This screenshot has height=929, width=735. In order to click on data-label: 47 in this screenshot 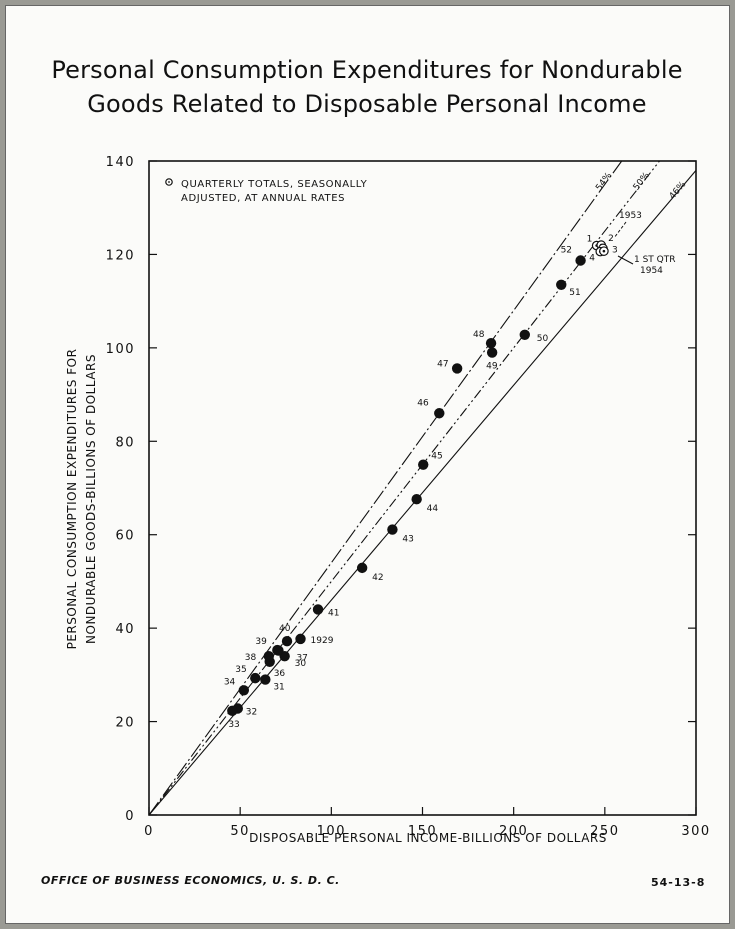, I will do `click(442, 364)`.